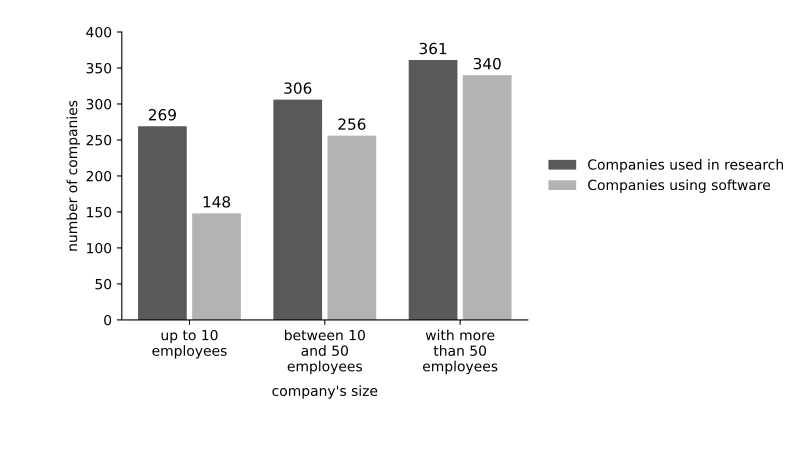 The width and height of the screenshot is (812, 457). Describe the element at coordinates (99, 248) in the screenshot. I see `y-tick-label: 100` at that location.